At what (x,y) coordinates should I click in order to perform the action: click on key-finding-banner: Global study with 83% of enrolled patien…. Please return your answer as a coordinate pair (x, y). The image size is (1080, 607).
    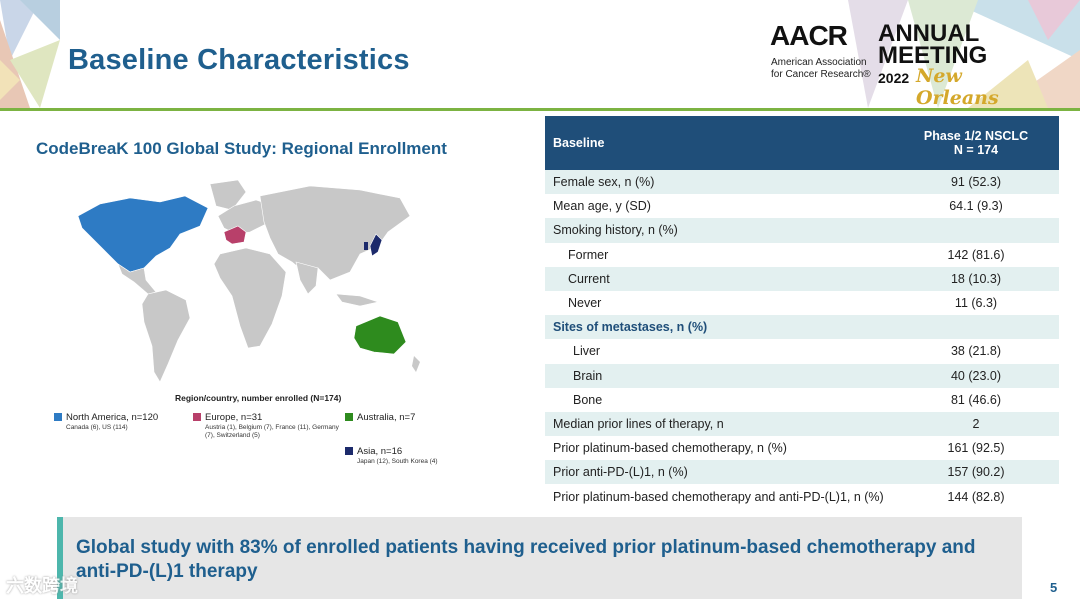
    Looking at the image, I should click on (539, 558).